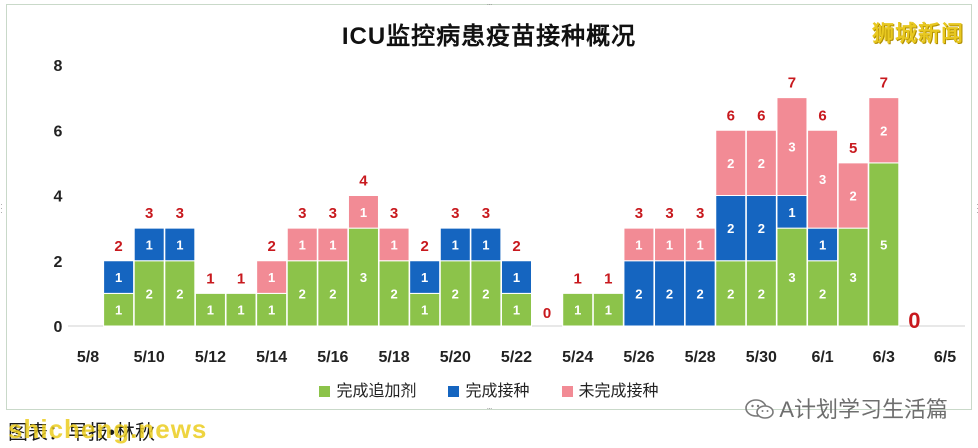 This screenshot has width=978, height=448. I want to click on legend-swatch, so click(325, 391).